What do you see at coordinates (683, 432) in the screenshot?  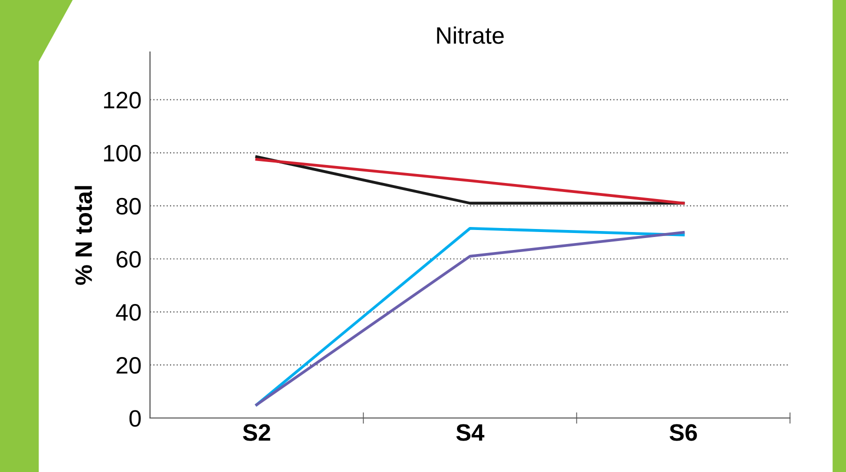 I see `x-tick-label: S6` at bounding box center [683, 432].